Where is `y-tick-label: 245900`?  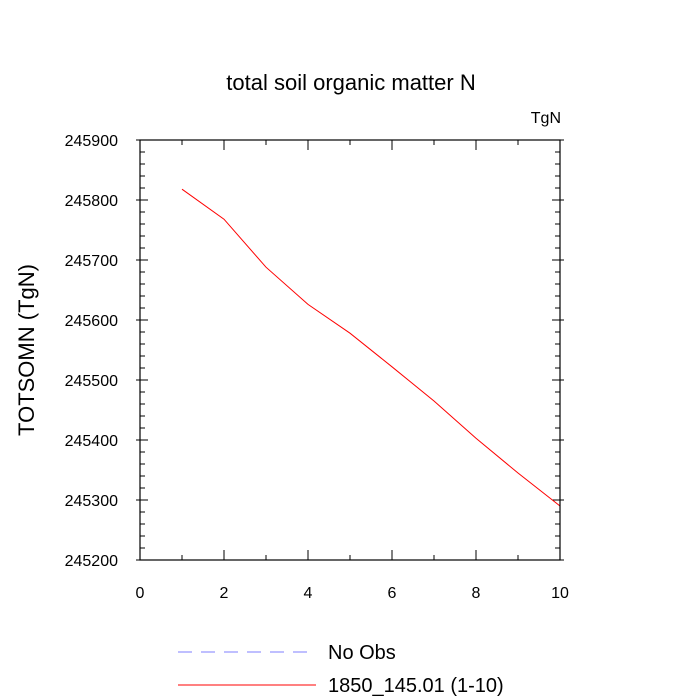
y-tick-label: 245900 is located at coordinates (91, 141).